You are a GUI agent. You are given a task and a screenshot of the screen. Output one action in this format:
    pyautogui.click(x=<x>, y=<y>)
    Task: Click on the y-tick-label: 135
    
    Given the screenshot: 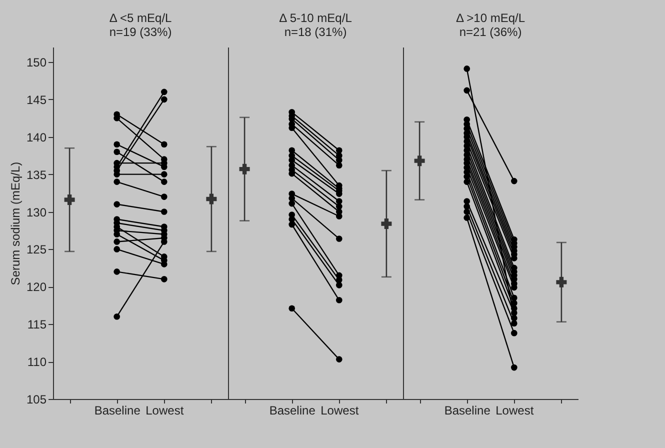 What is the action you would take?
    pyautogui.click(x=36, y=175)
    